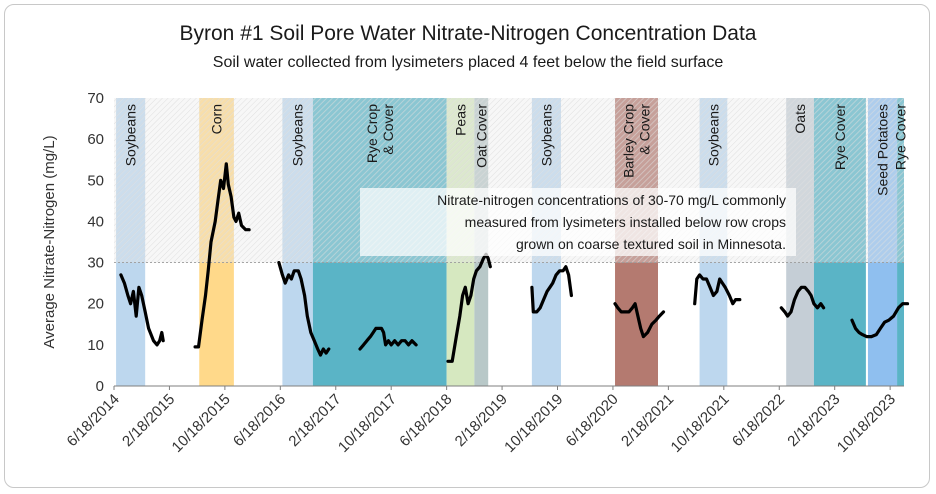  I want to click on crop-label-8-0: Soybeans, so click(713, 135).